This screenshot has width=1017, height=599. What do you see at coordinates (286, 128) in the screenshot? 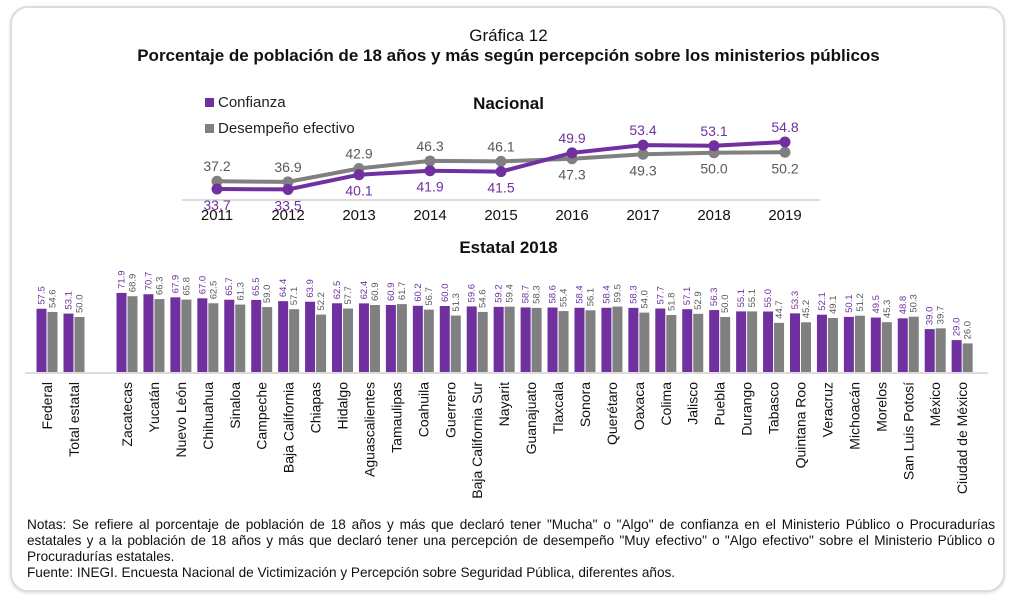
I see `legend-label-desempeno: Desempeño efectivo` at bounding box center [286, 128].